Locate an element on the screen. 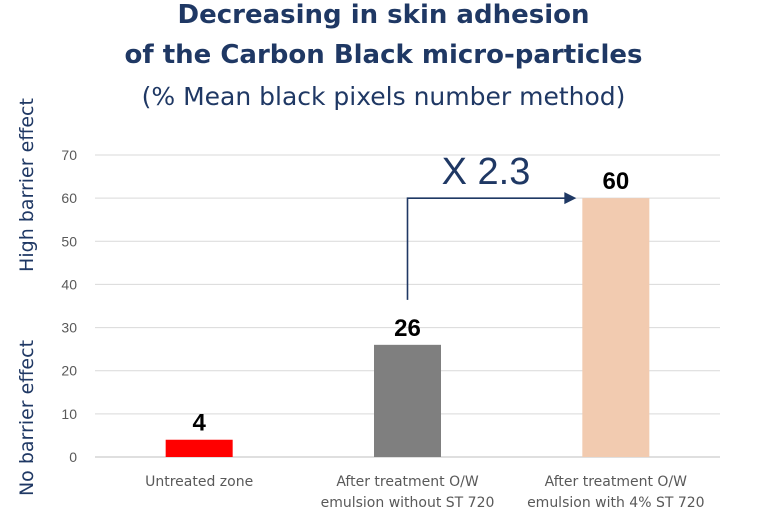  y-tick-label: 20 is located at coordinates (69, 371).